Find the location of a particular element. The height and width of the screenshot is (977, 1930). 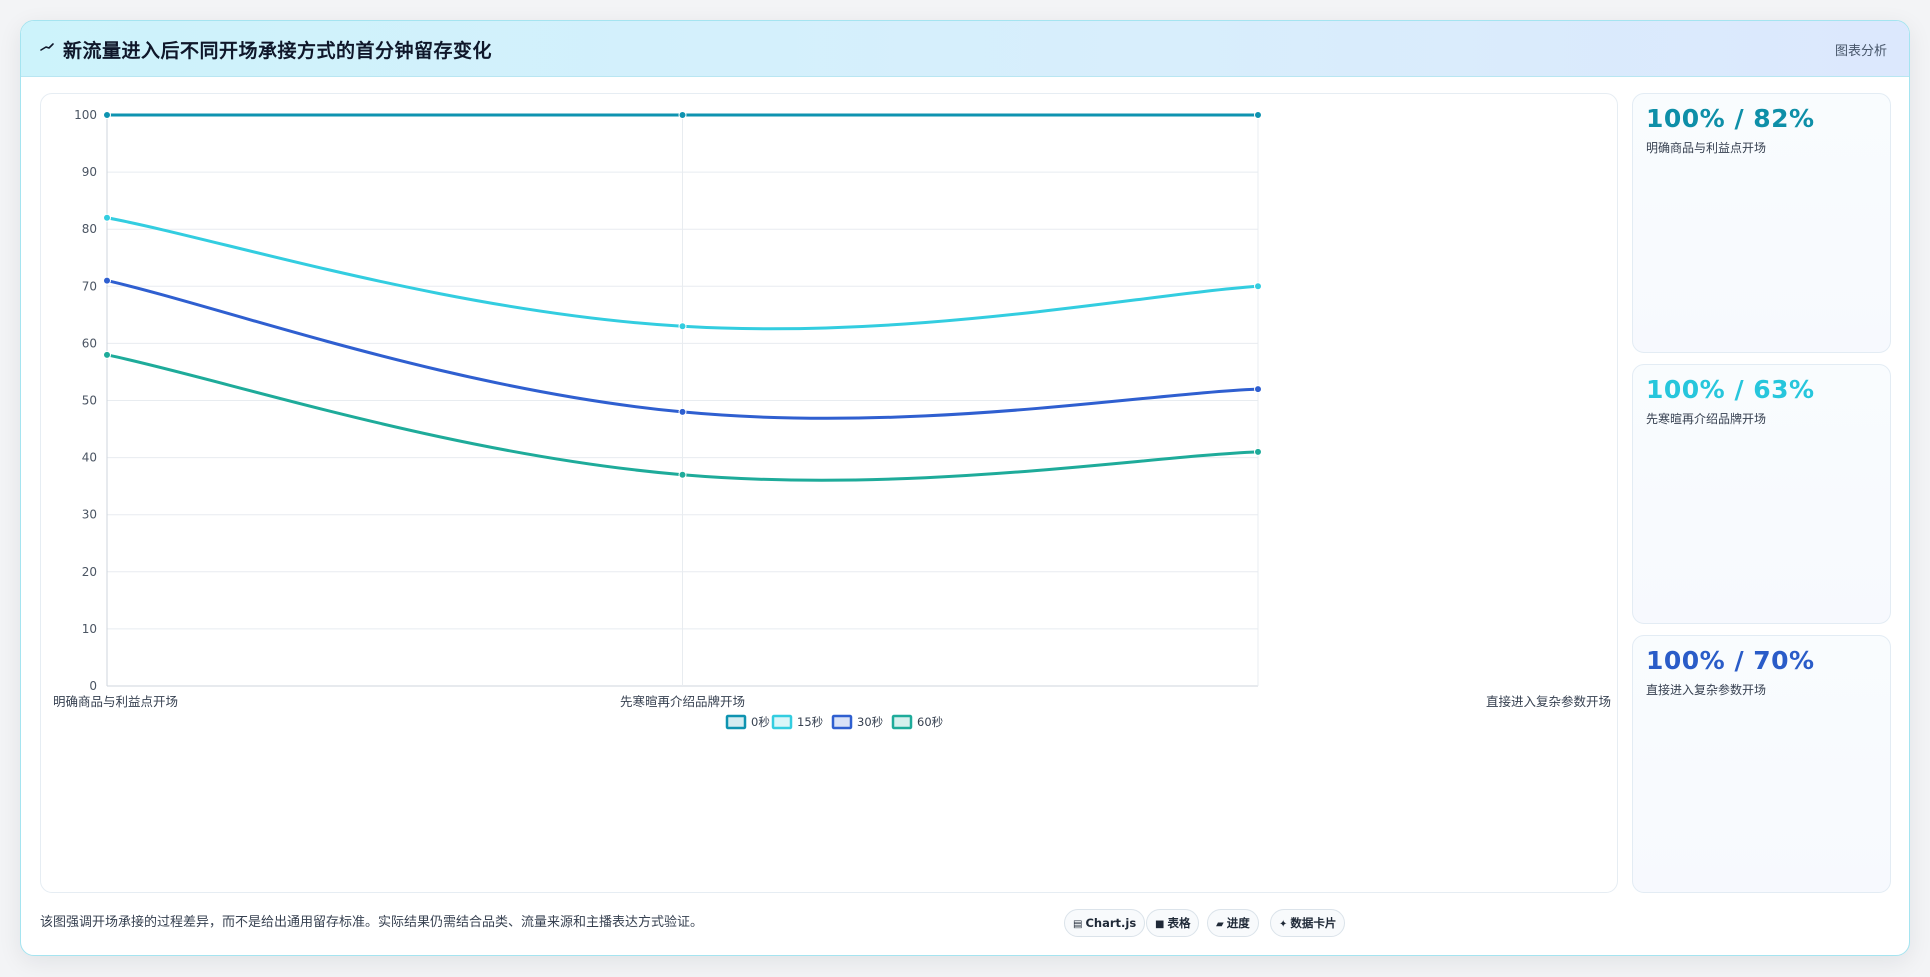

stat-value: 100% / 70% is located at coordinates (1730, 660).